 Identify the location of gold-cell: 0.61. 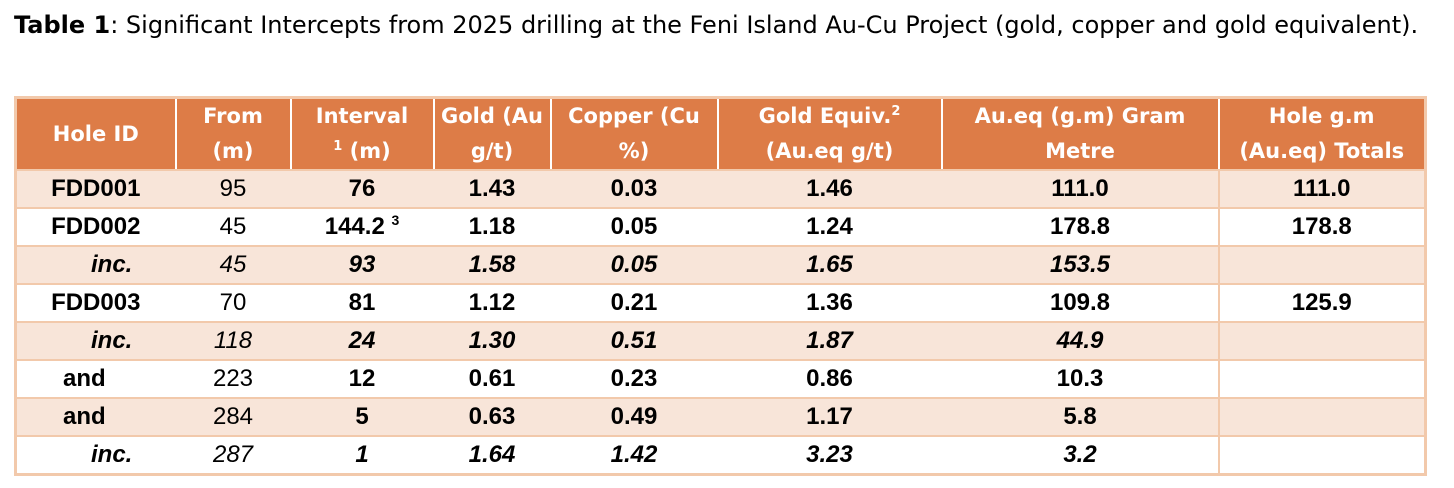
(492, 379).